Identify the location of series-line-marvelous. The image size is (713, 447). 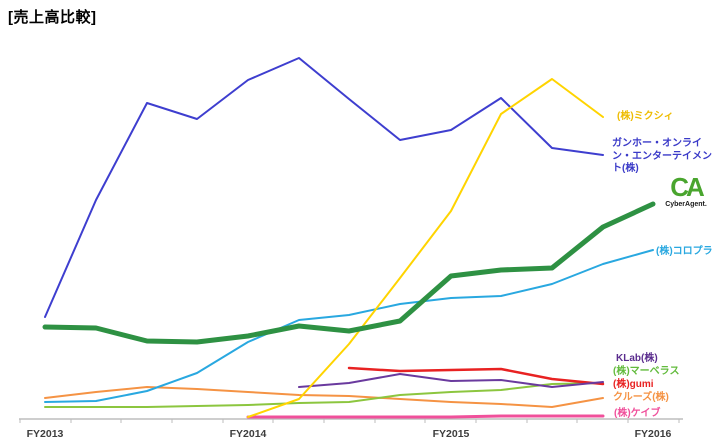
(324, 395).